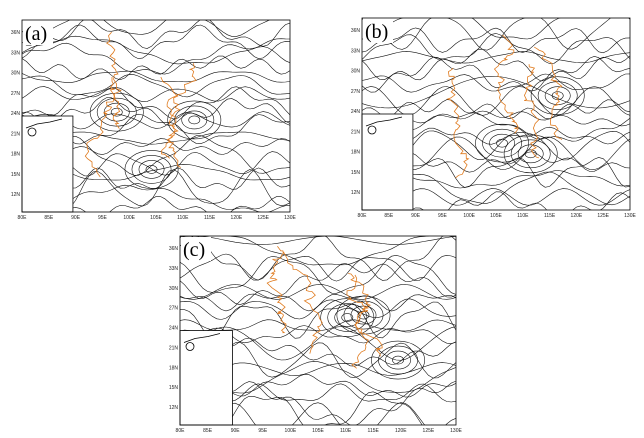 This screenshot has height=438, width=644. I want to click on panel-label: (a), so click(36, 34).